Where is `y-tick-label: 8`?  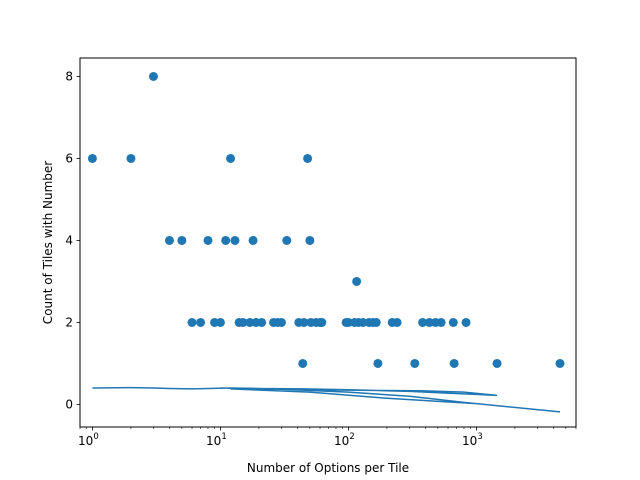
y-tick-label: 8 is located at coordinates (69, 77).